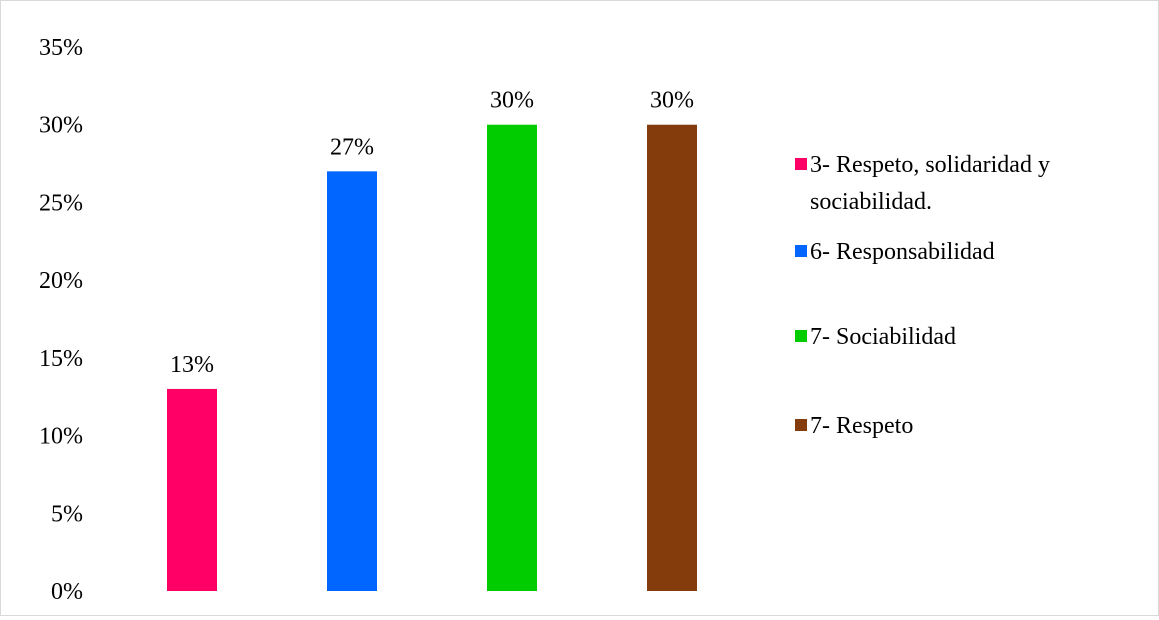 The height and width of the screenshot is (620, 1159). Describe the element at coordinates (352, 147) in the screenshot. I see `data-label: 27%` at that location.